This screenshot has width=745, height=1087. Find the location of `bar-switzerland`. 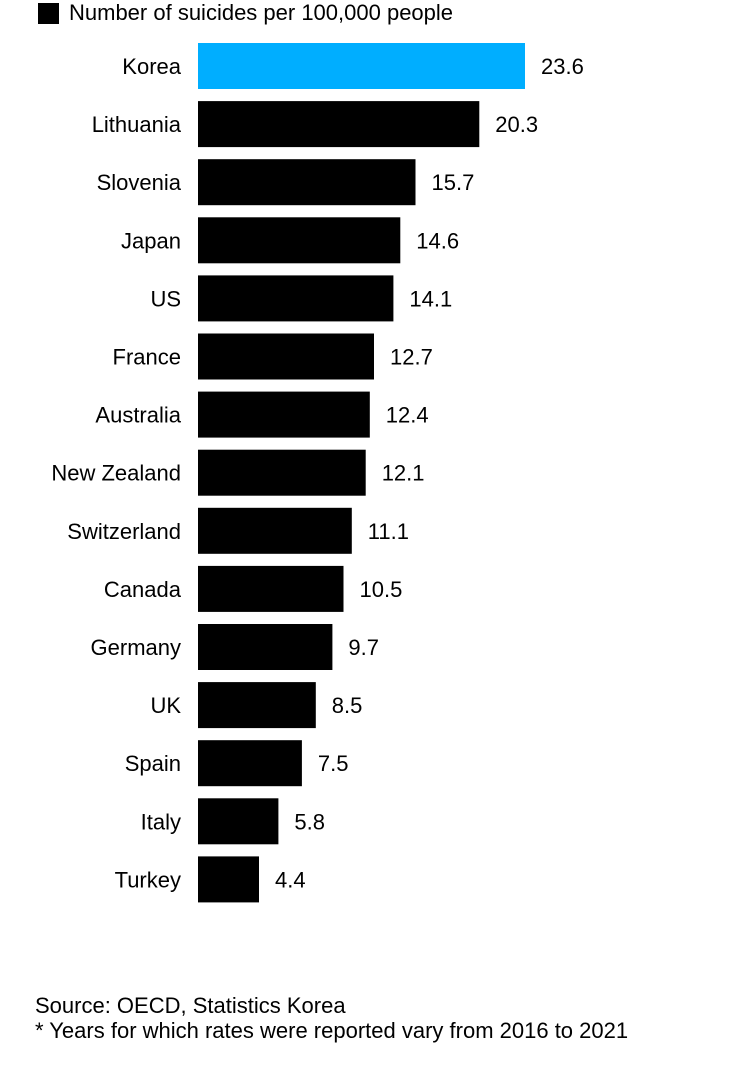

bar-switzerland is located at coordinates (275, 530).